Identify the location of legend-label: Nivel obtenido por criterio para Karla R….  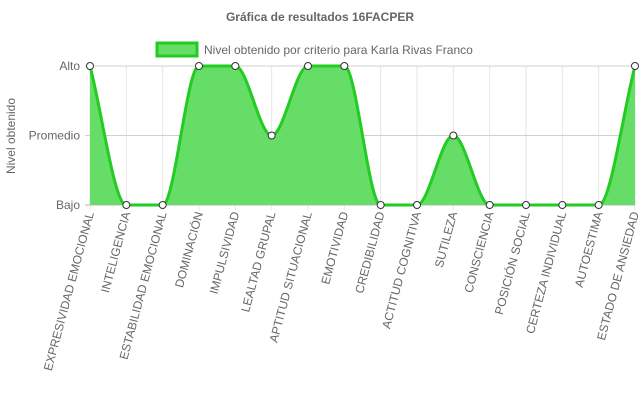
(338, 50).